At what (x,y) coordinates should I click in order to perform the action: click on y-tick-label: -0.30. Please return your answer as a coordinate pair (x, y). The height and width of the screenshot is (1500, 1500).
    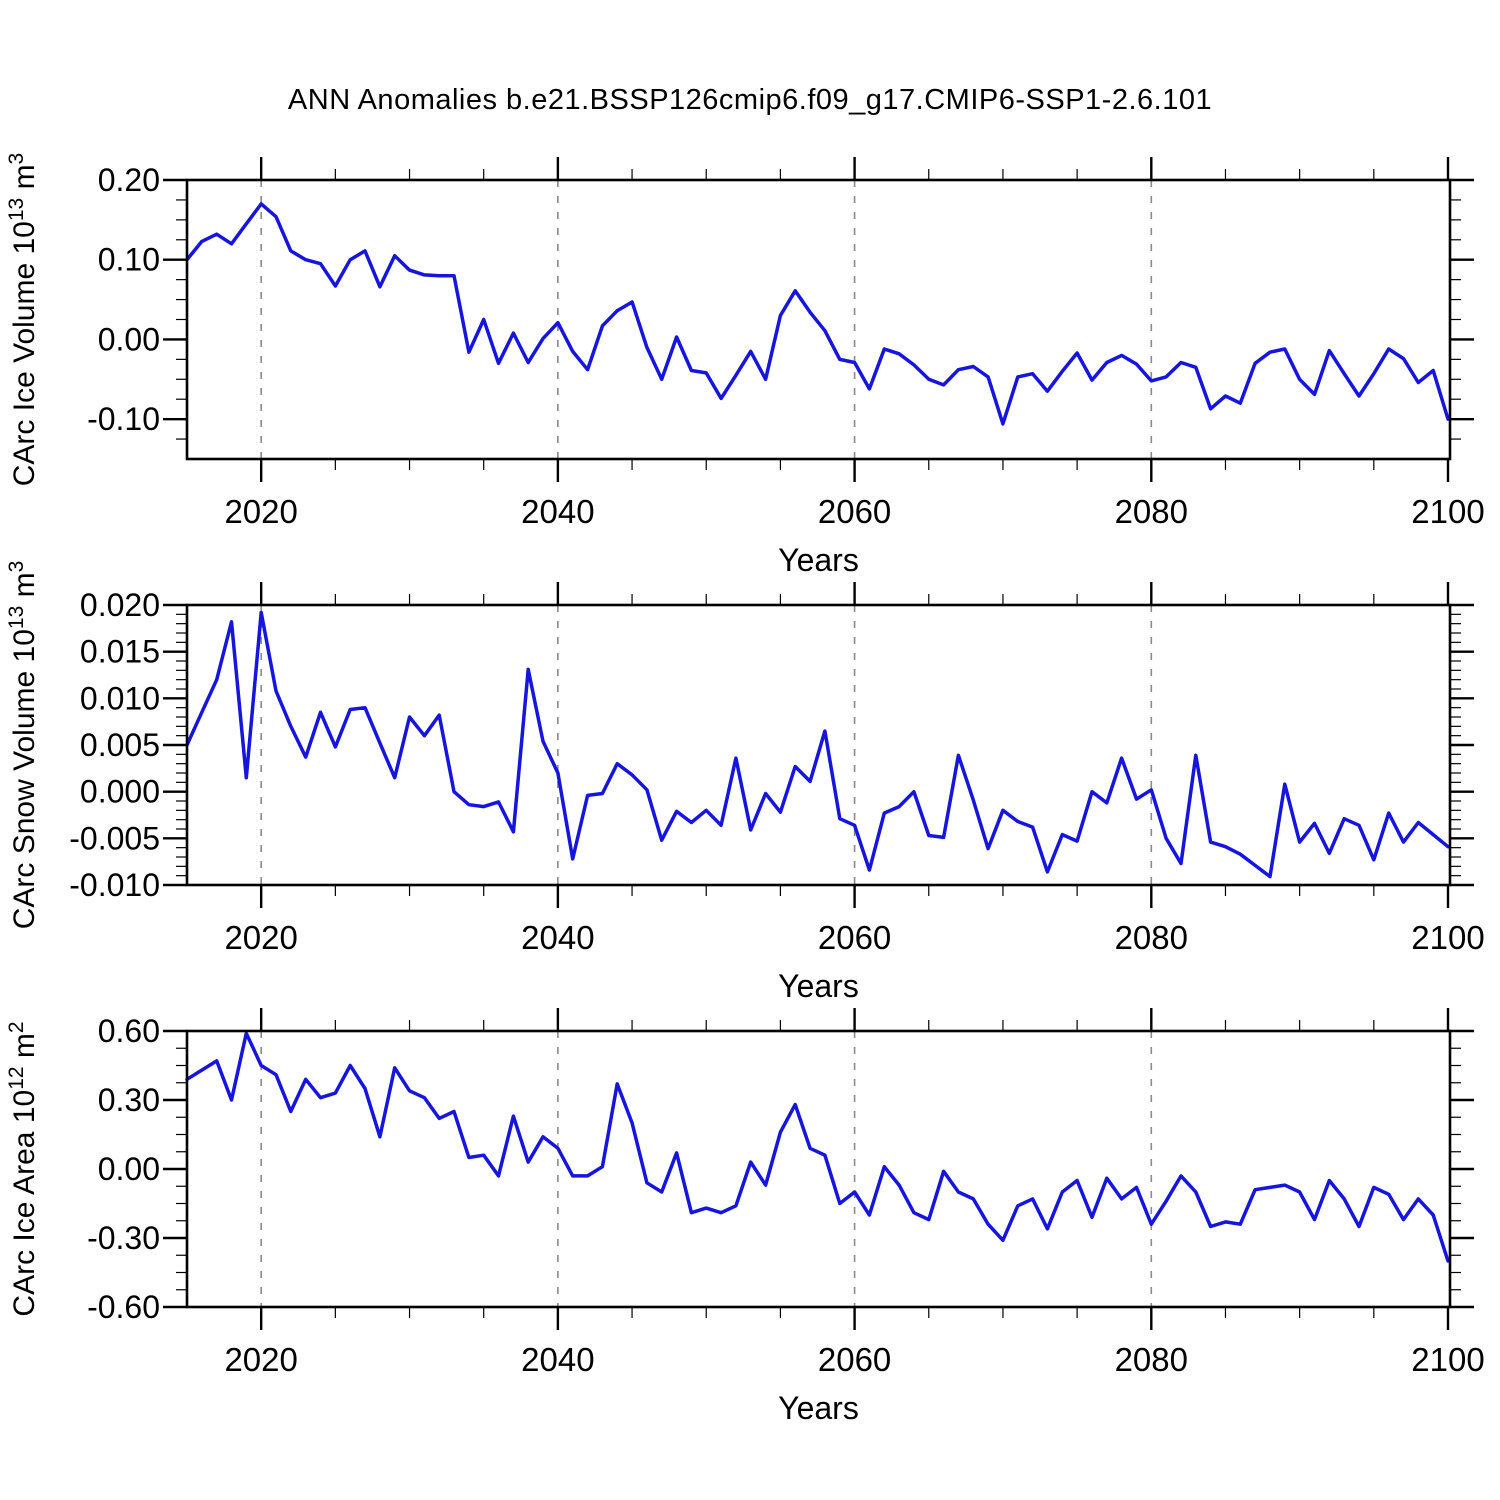
    Looking at the image, I should click on (123, 1238).